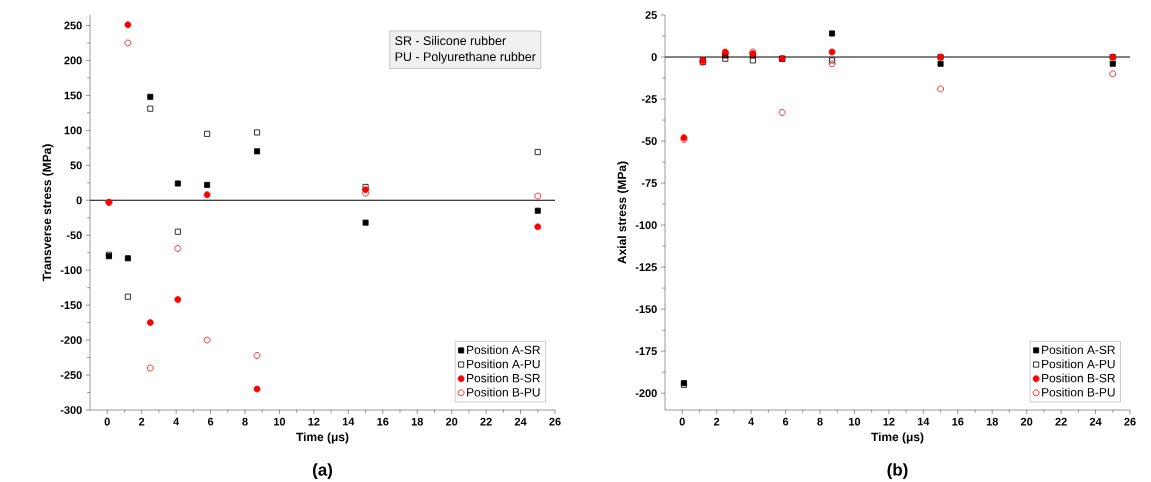  What do you see at coordinates (76, 165) in the screenshot?
I see `y-tick-label: 50` at bounding box center [76, 165].